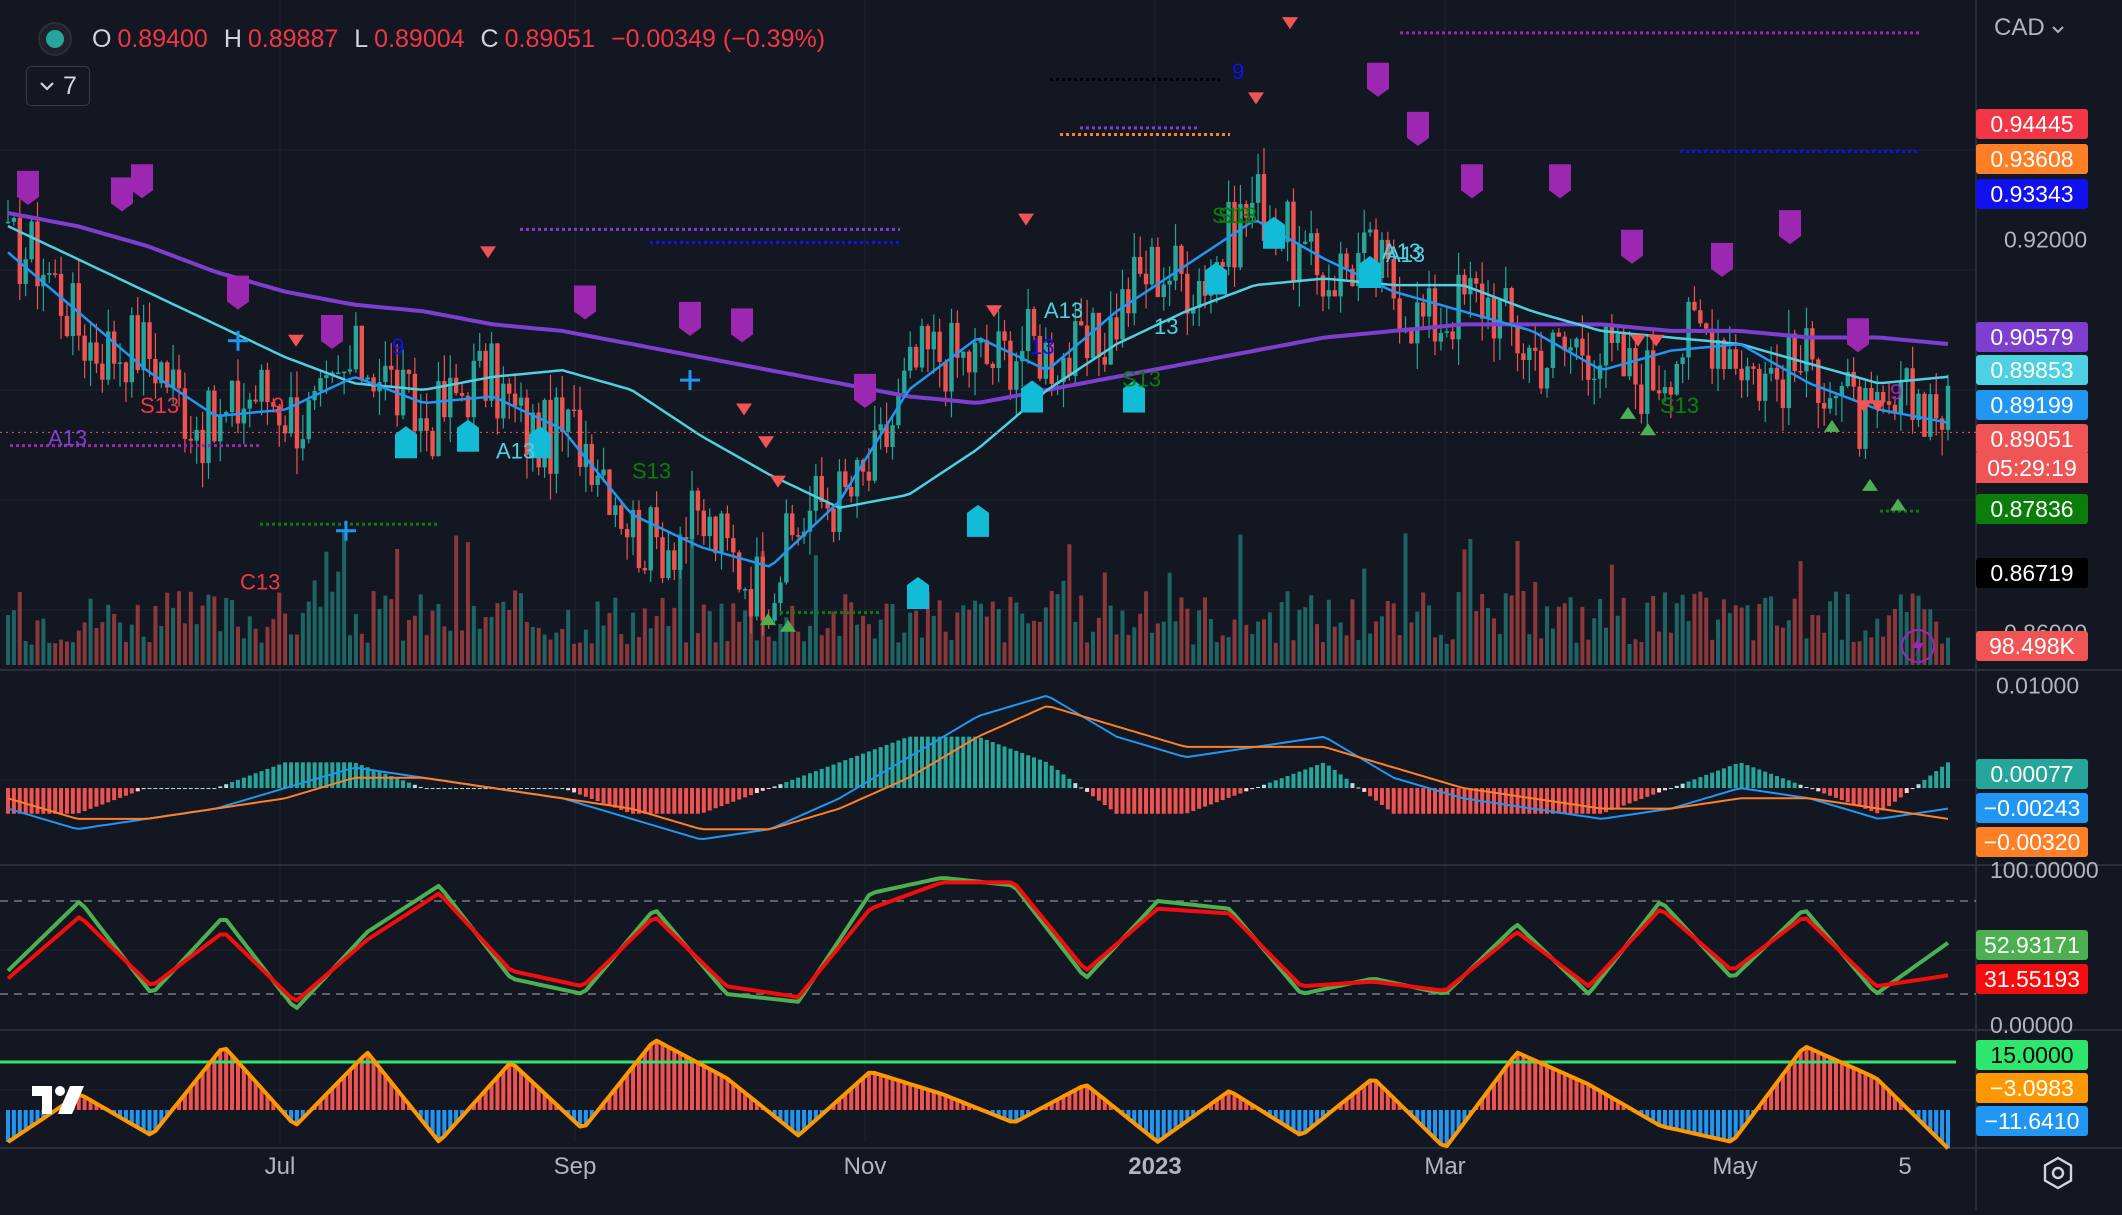  I want to click on purple-flag-marker, so click(865, 390).